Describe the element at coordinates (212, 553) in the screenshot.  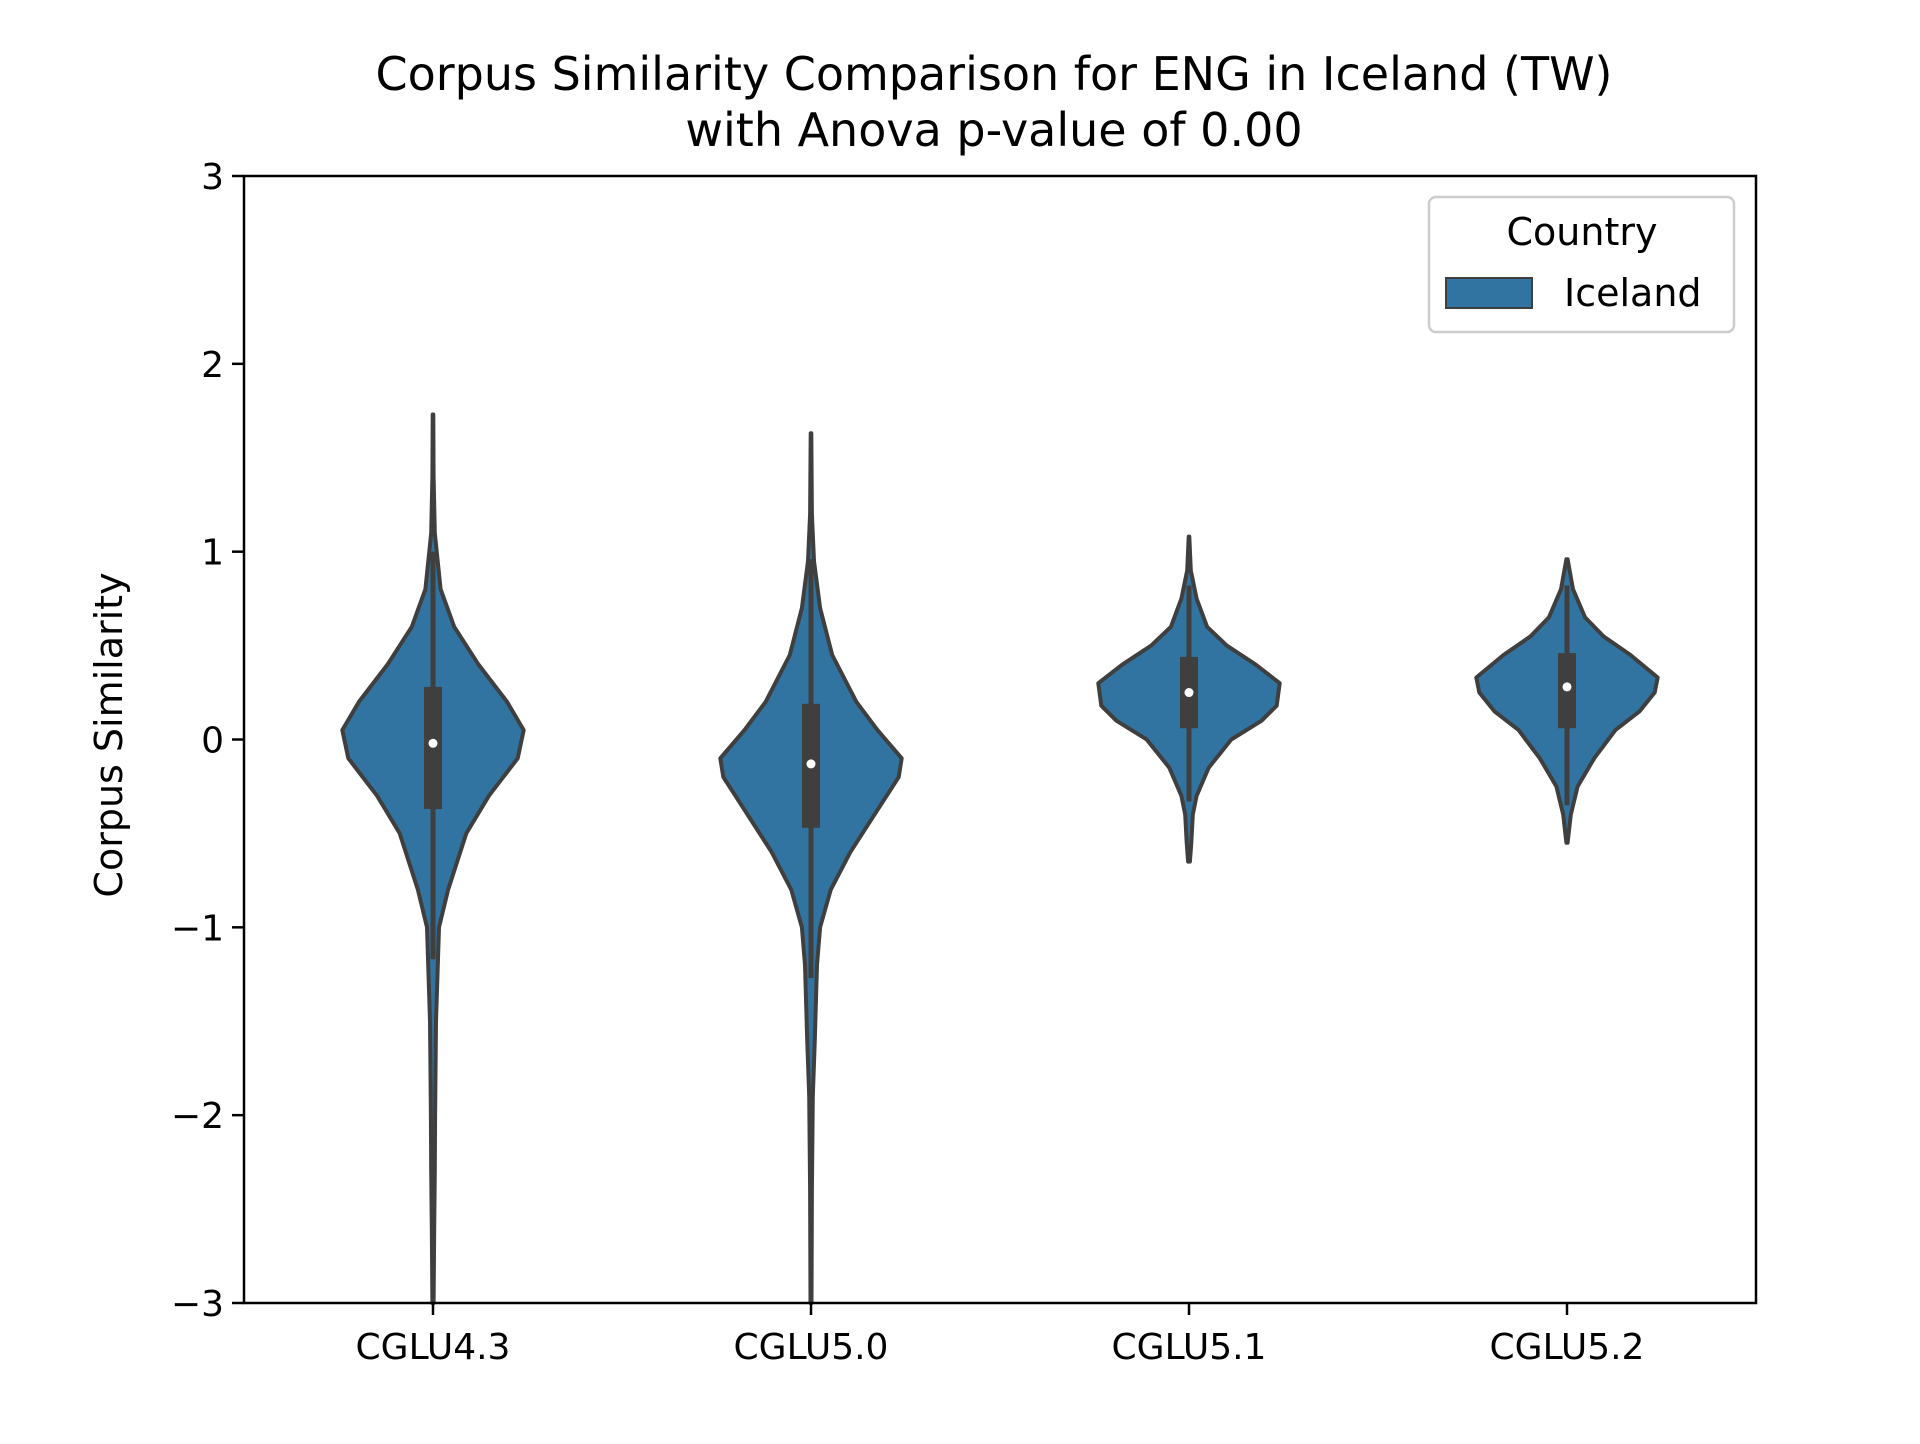
I see `y-tick-label: 1` at that location.